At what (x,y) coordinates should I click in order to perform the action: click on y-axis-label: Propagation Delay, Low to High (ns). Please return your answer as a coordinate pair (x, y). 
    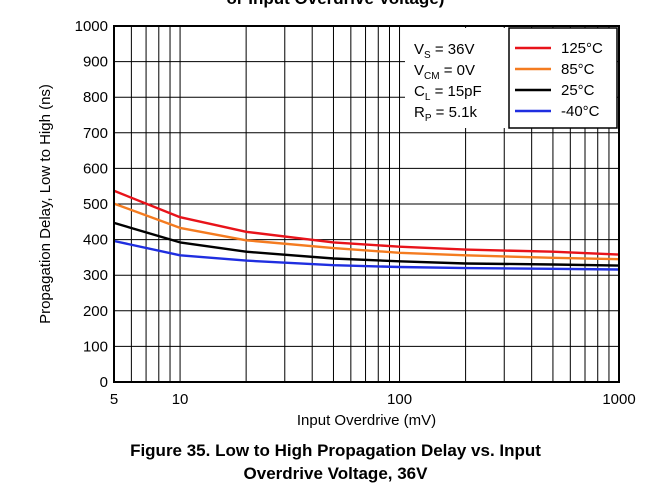
    Looking at the image, I should click on (45, 204).